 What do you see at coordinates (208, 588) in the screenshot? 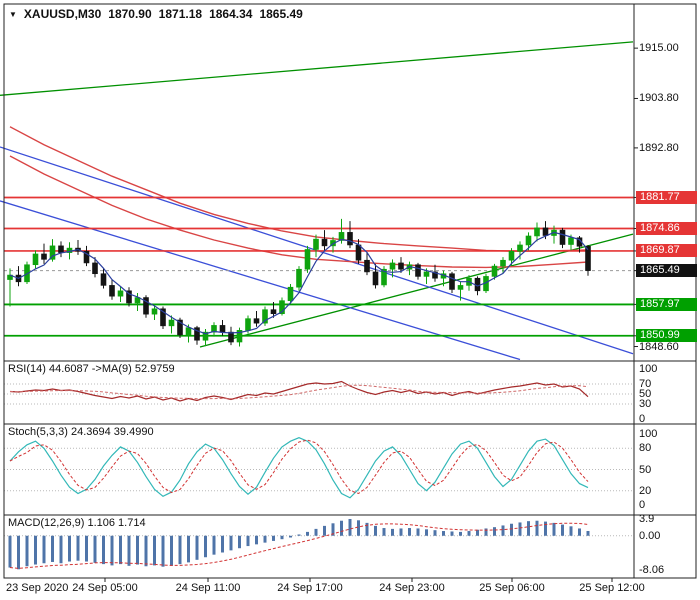
I see `time-axis-label: 24 Sep 11:00` at bounding box center [208, 588].